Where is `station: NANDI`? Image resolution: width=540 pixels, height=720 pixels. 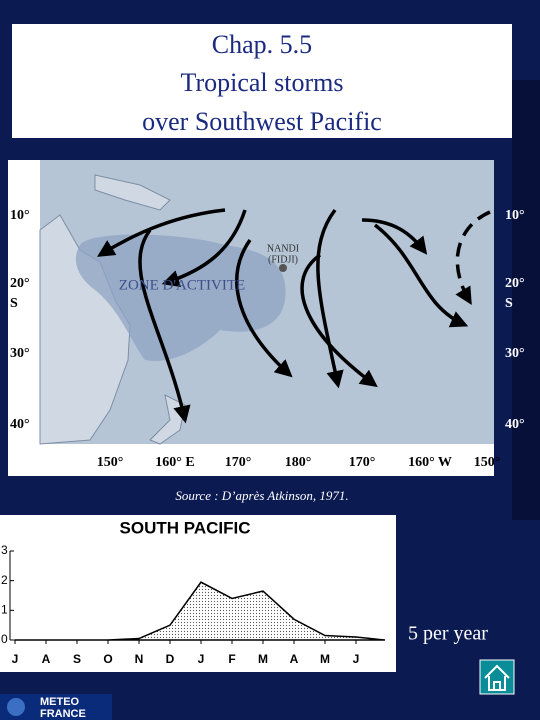 station: NANDI is located at coordinates (283, 248).